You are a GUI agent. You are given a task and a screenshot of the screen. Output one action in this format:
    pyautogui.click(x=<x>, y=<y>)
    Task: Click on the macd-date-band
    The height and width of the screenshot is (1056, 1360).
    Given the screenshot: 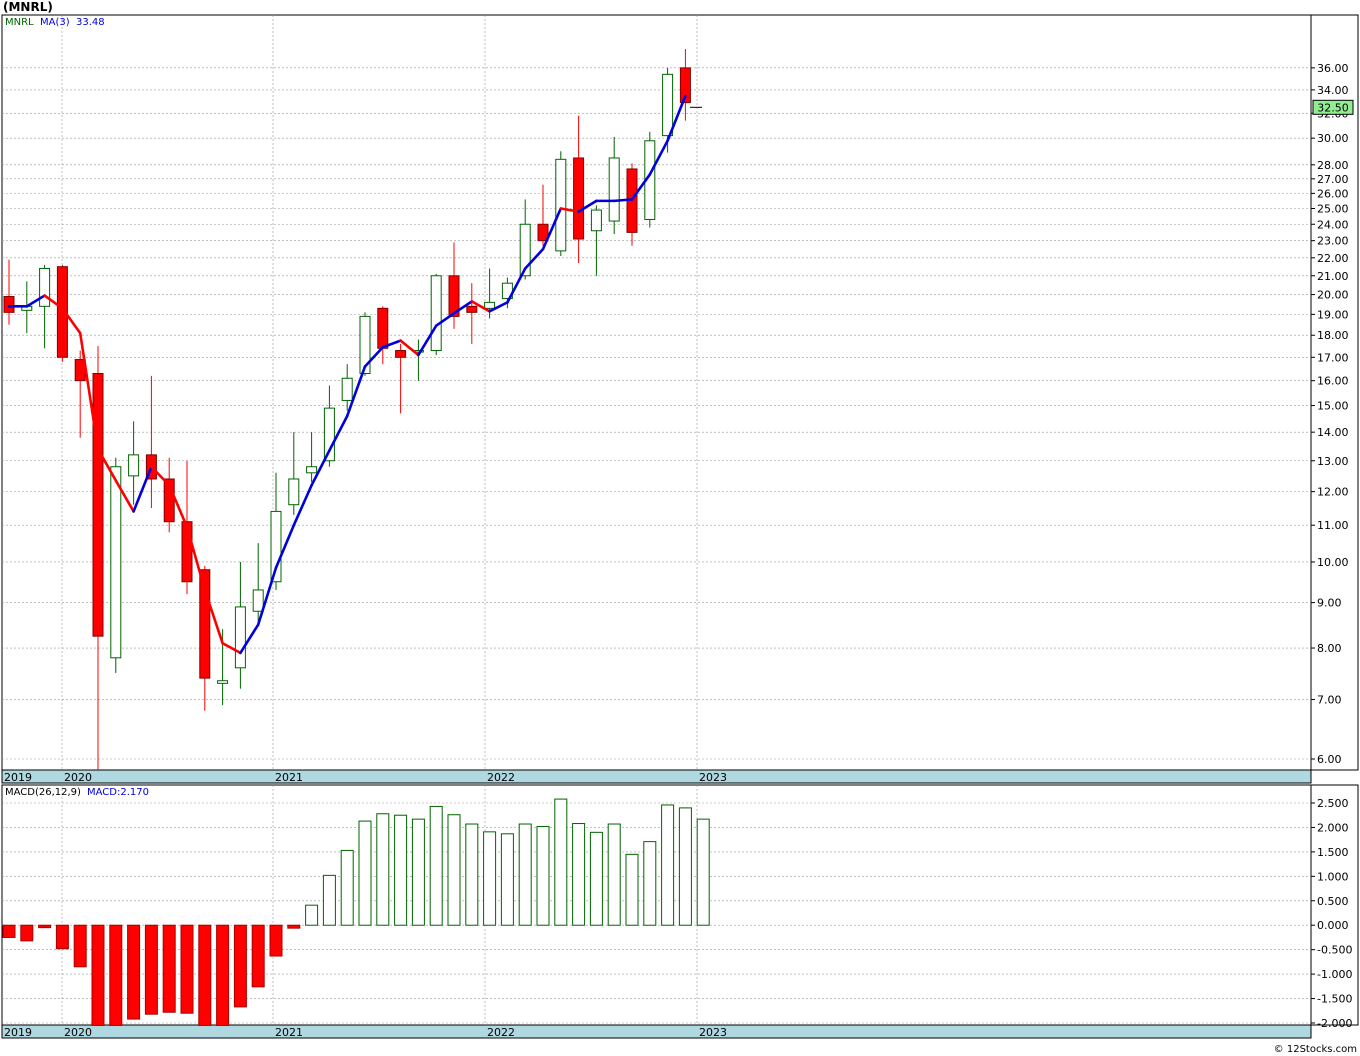 What is the action you would take?
    pyautogui.click(x=656, y=1031)
    